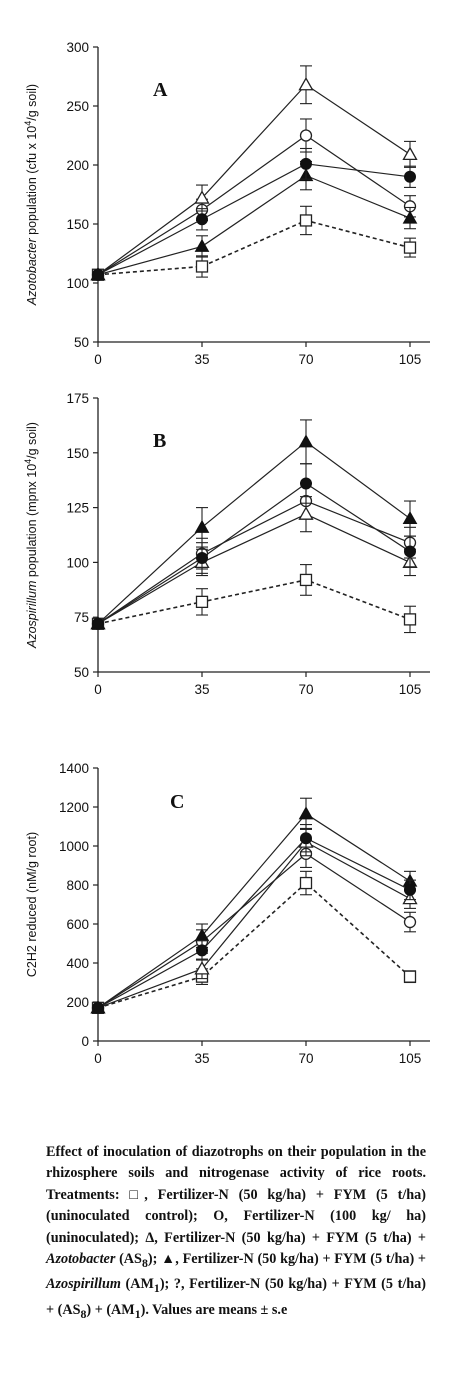 The image size is (460, 1389). Describe the element at coordinates (74, 846) in the screenshot. I see `y-tick-label: 1000` at that location.